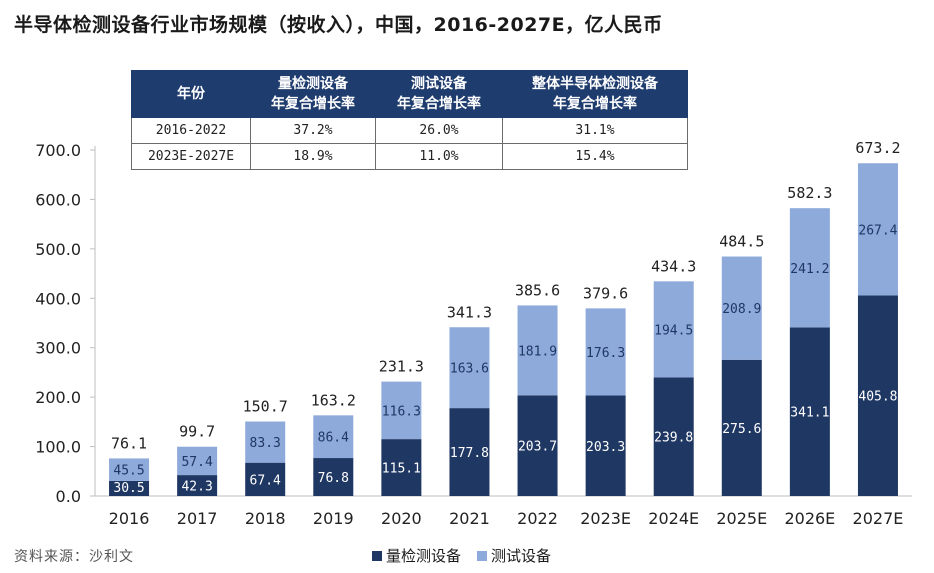  Describe the element at coordinates (673, 266) in the screenshot. I see `data-label-total: 434.3` at that location.